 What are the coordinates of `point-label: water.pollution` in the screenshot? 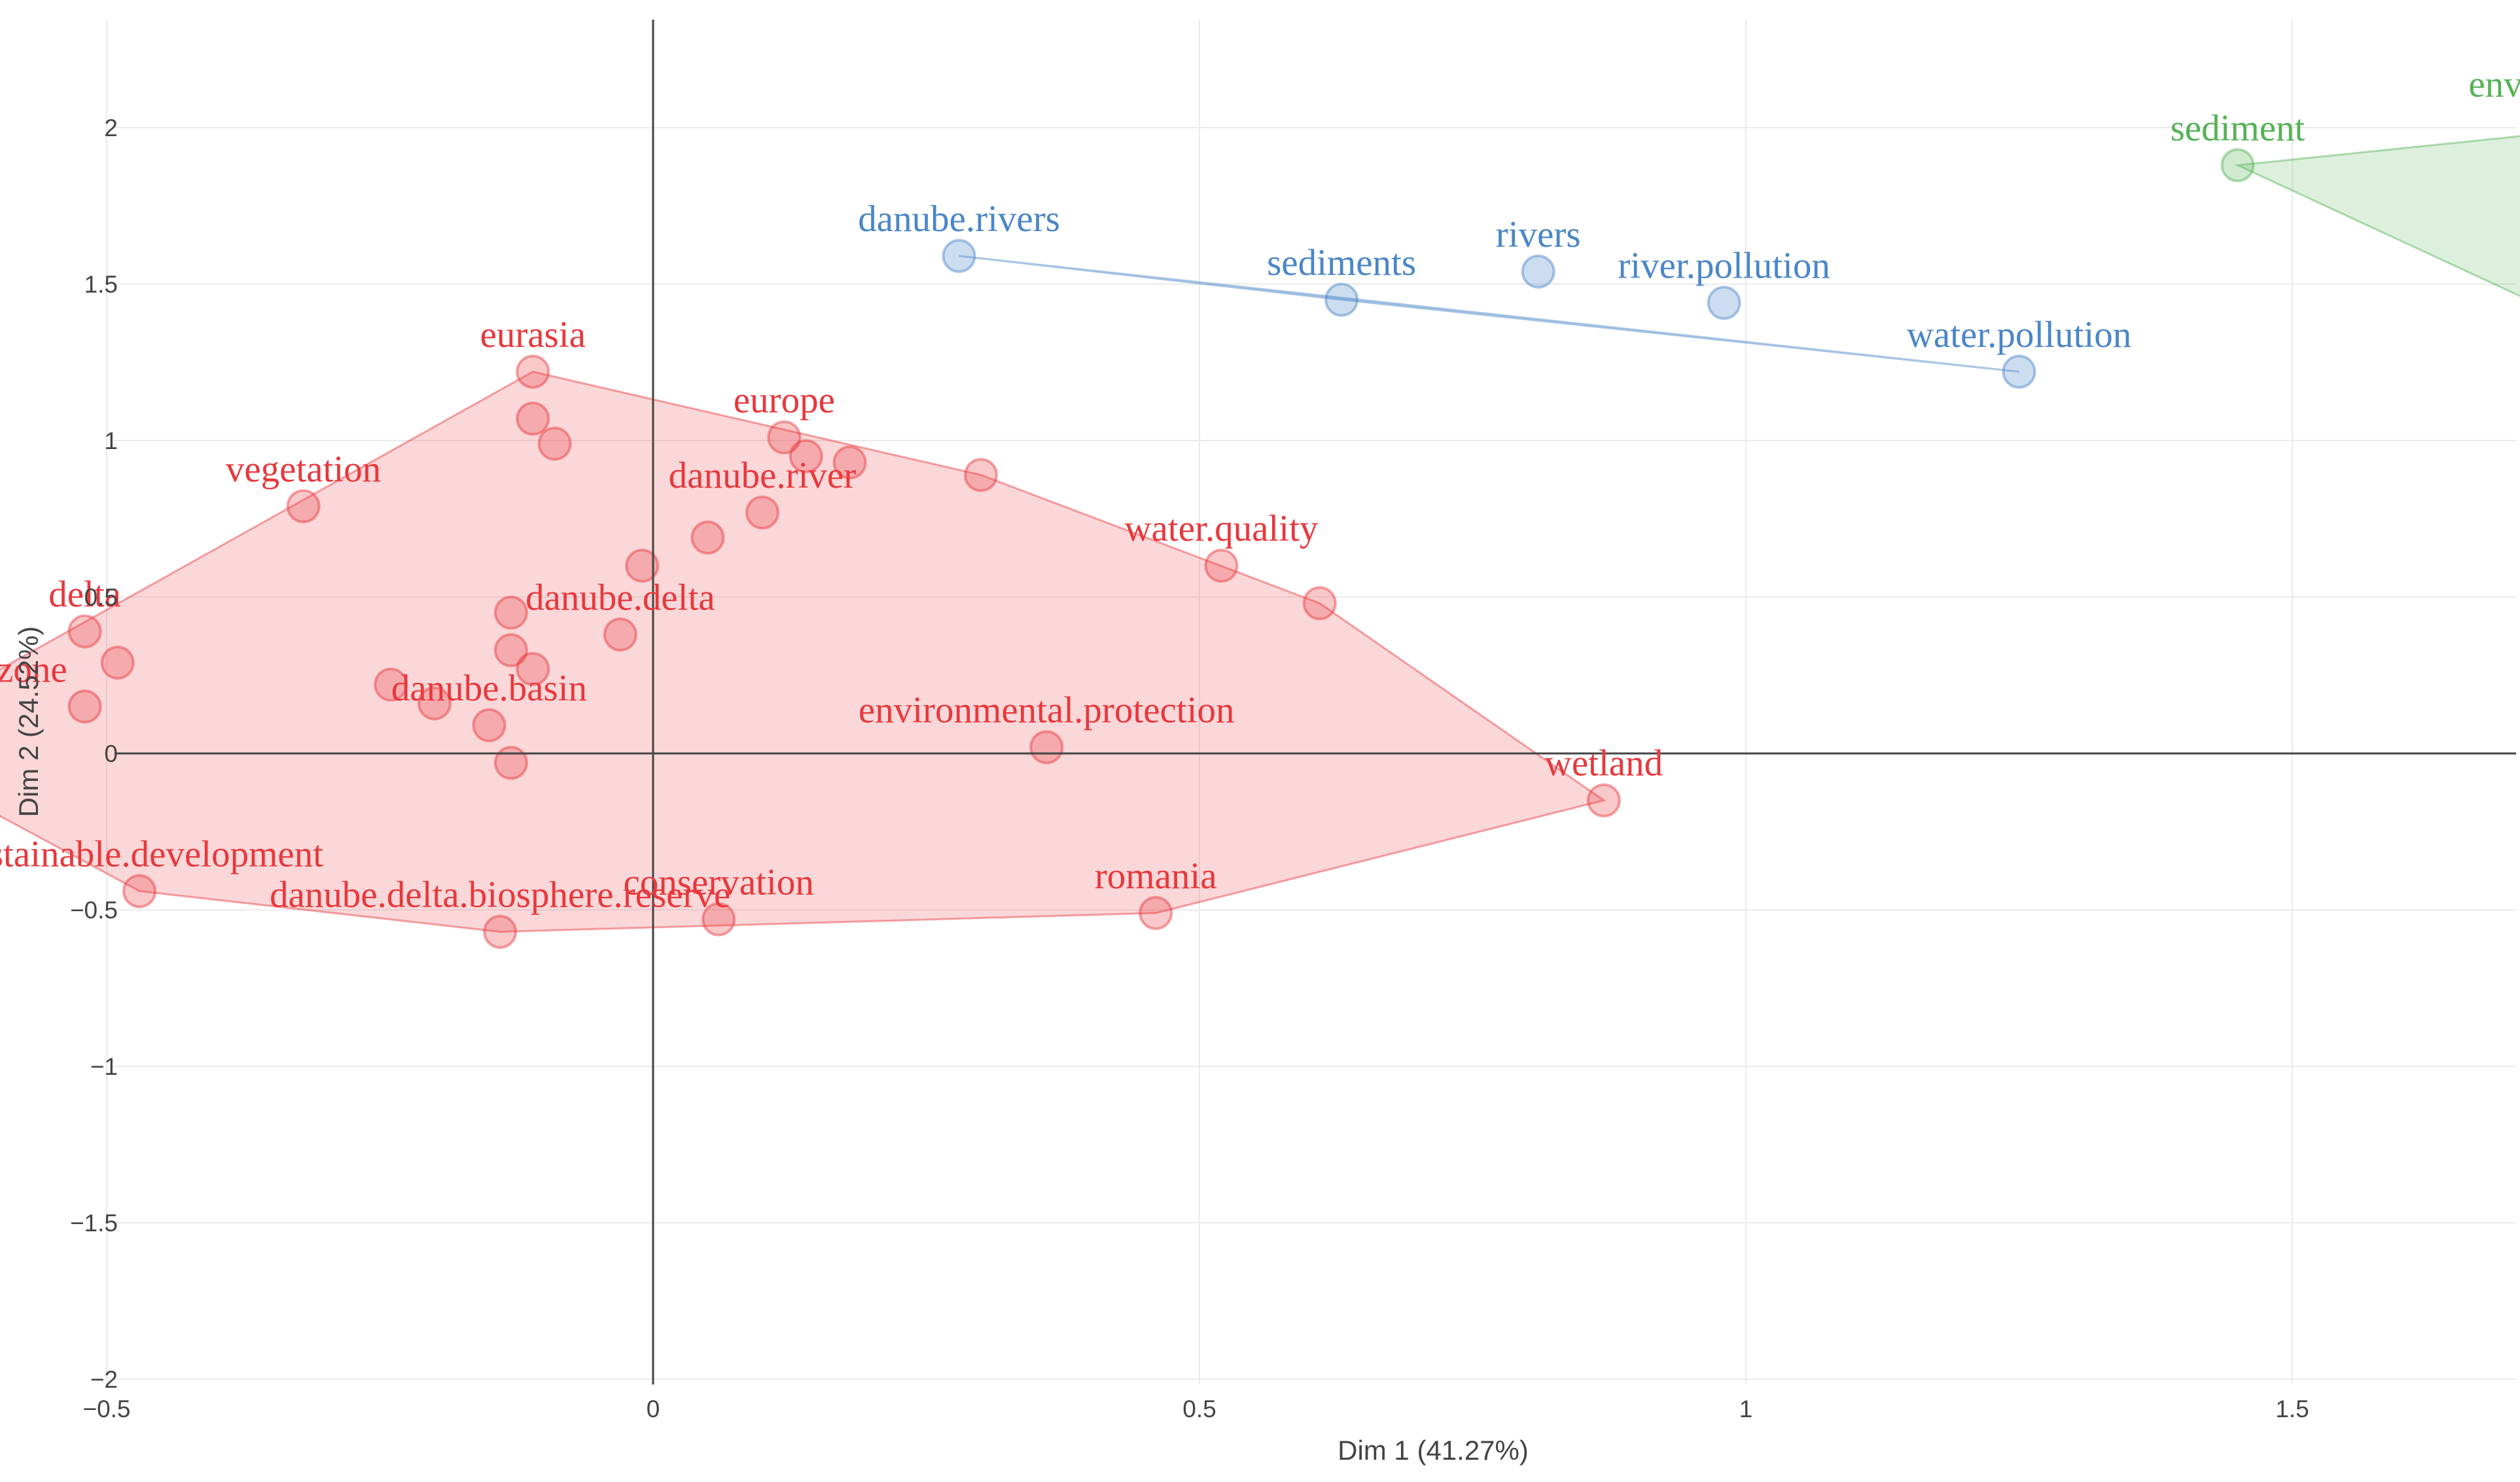 It's located at (2019, 334).